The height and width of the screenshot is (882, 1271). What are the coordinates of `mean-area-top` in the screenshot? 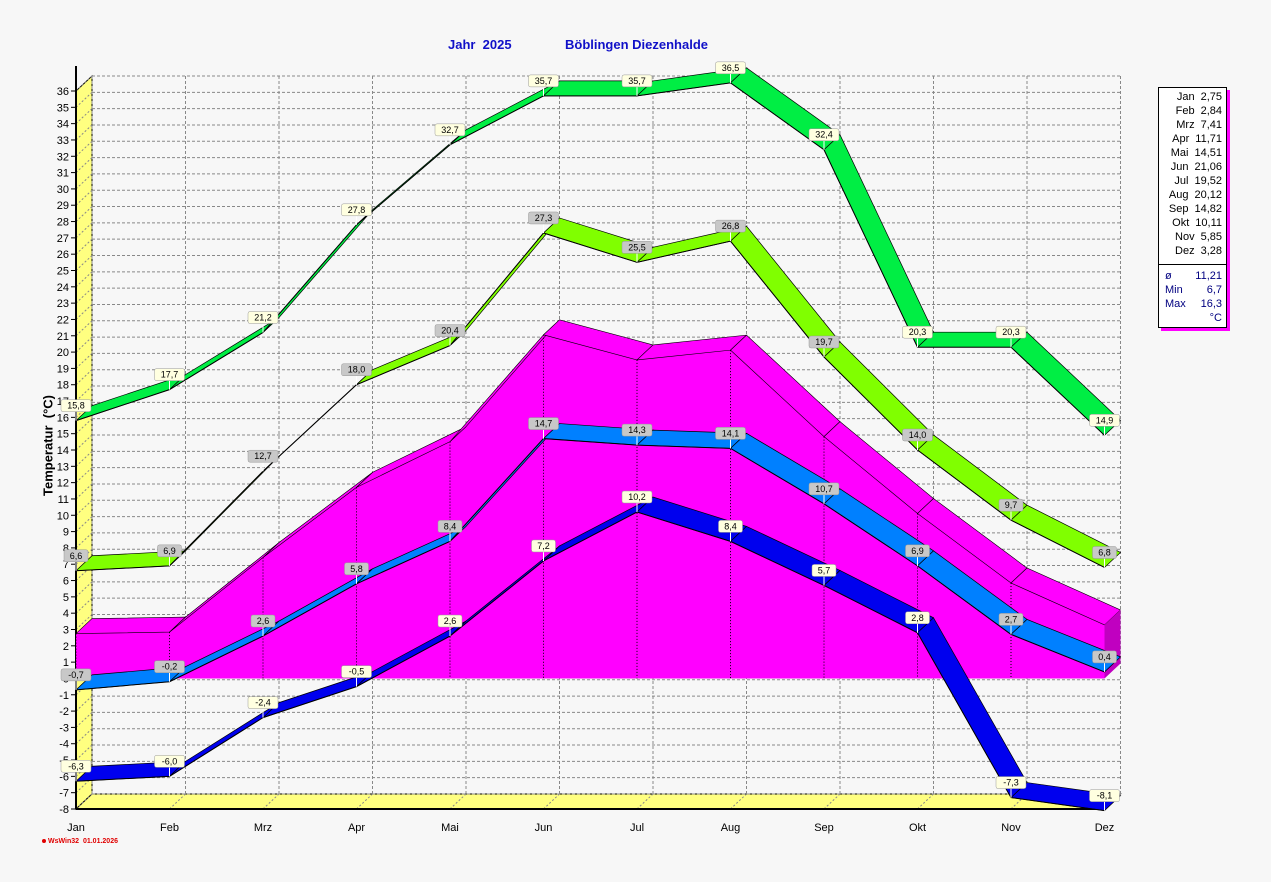 It's located at (131, 625).